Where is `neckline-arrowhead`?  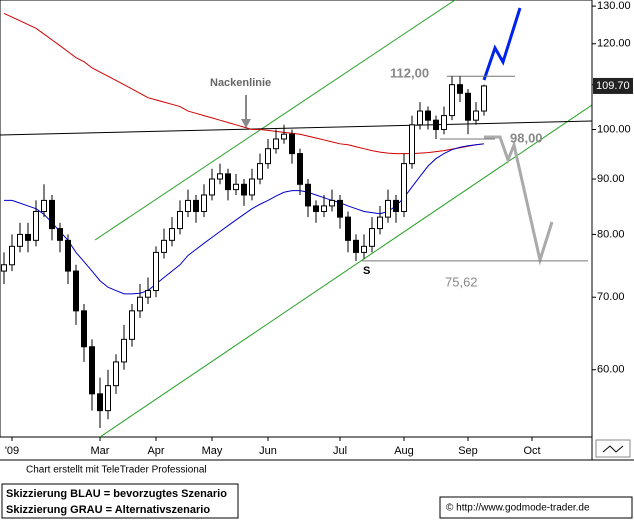
neckline-arrowhead is located at coordinates (246, 123).